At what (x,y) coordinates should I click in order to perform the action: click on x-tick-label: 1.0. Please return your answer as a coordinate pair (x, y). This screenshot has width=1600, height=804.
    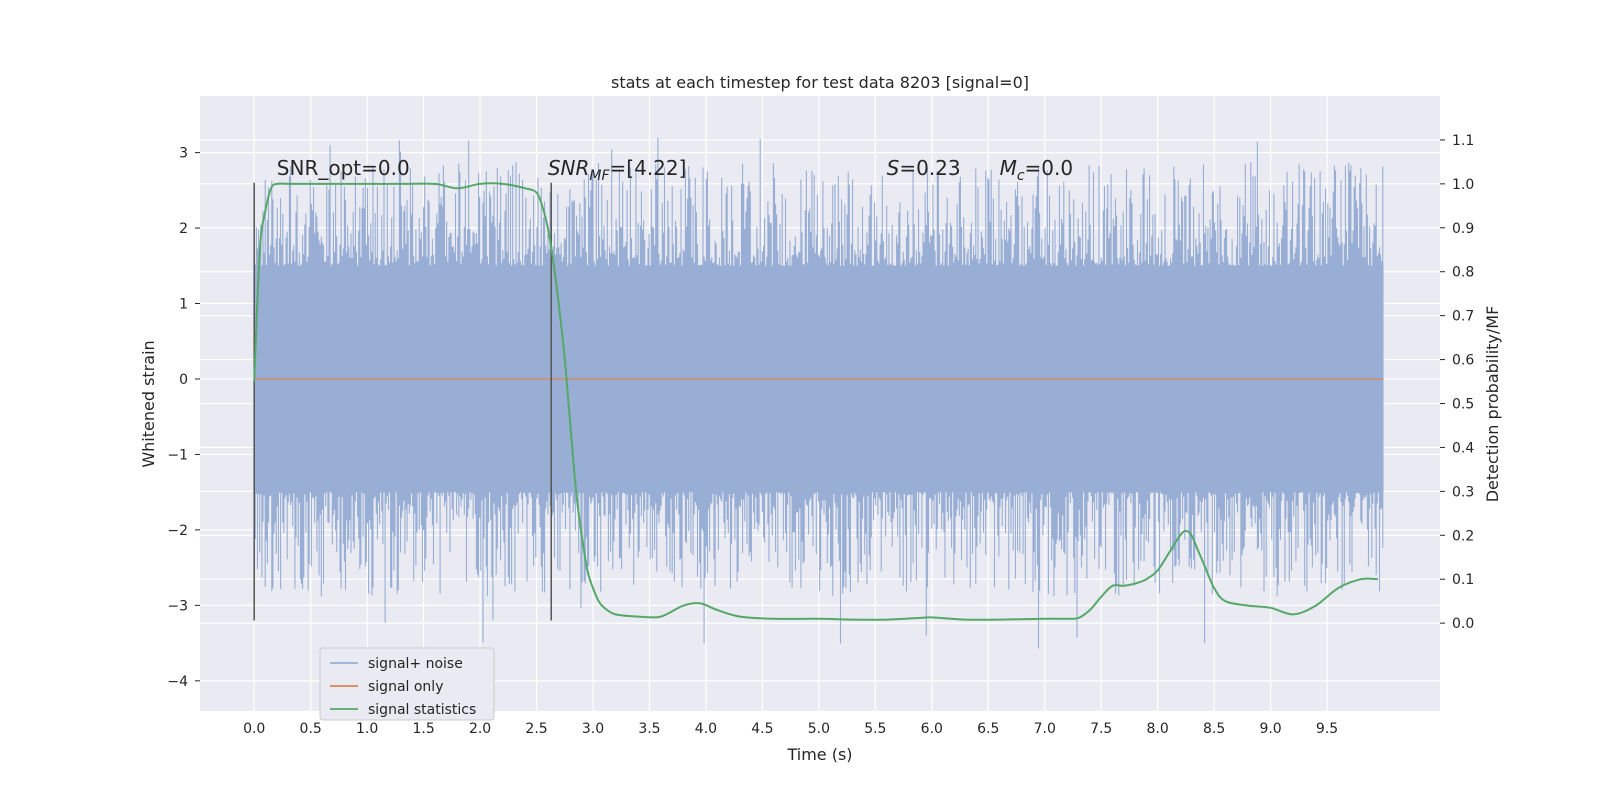
    Looking at the image, I should click on (367, 729).